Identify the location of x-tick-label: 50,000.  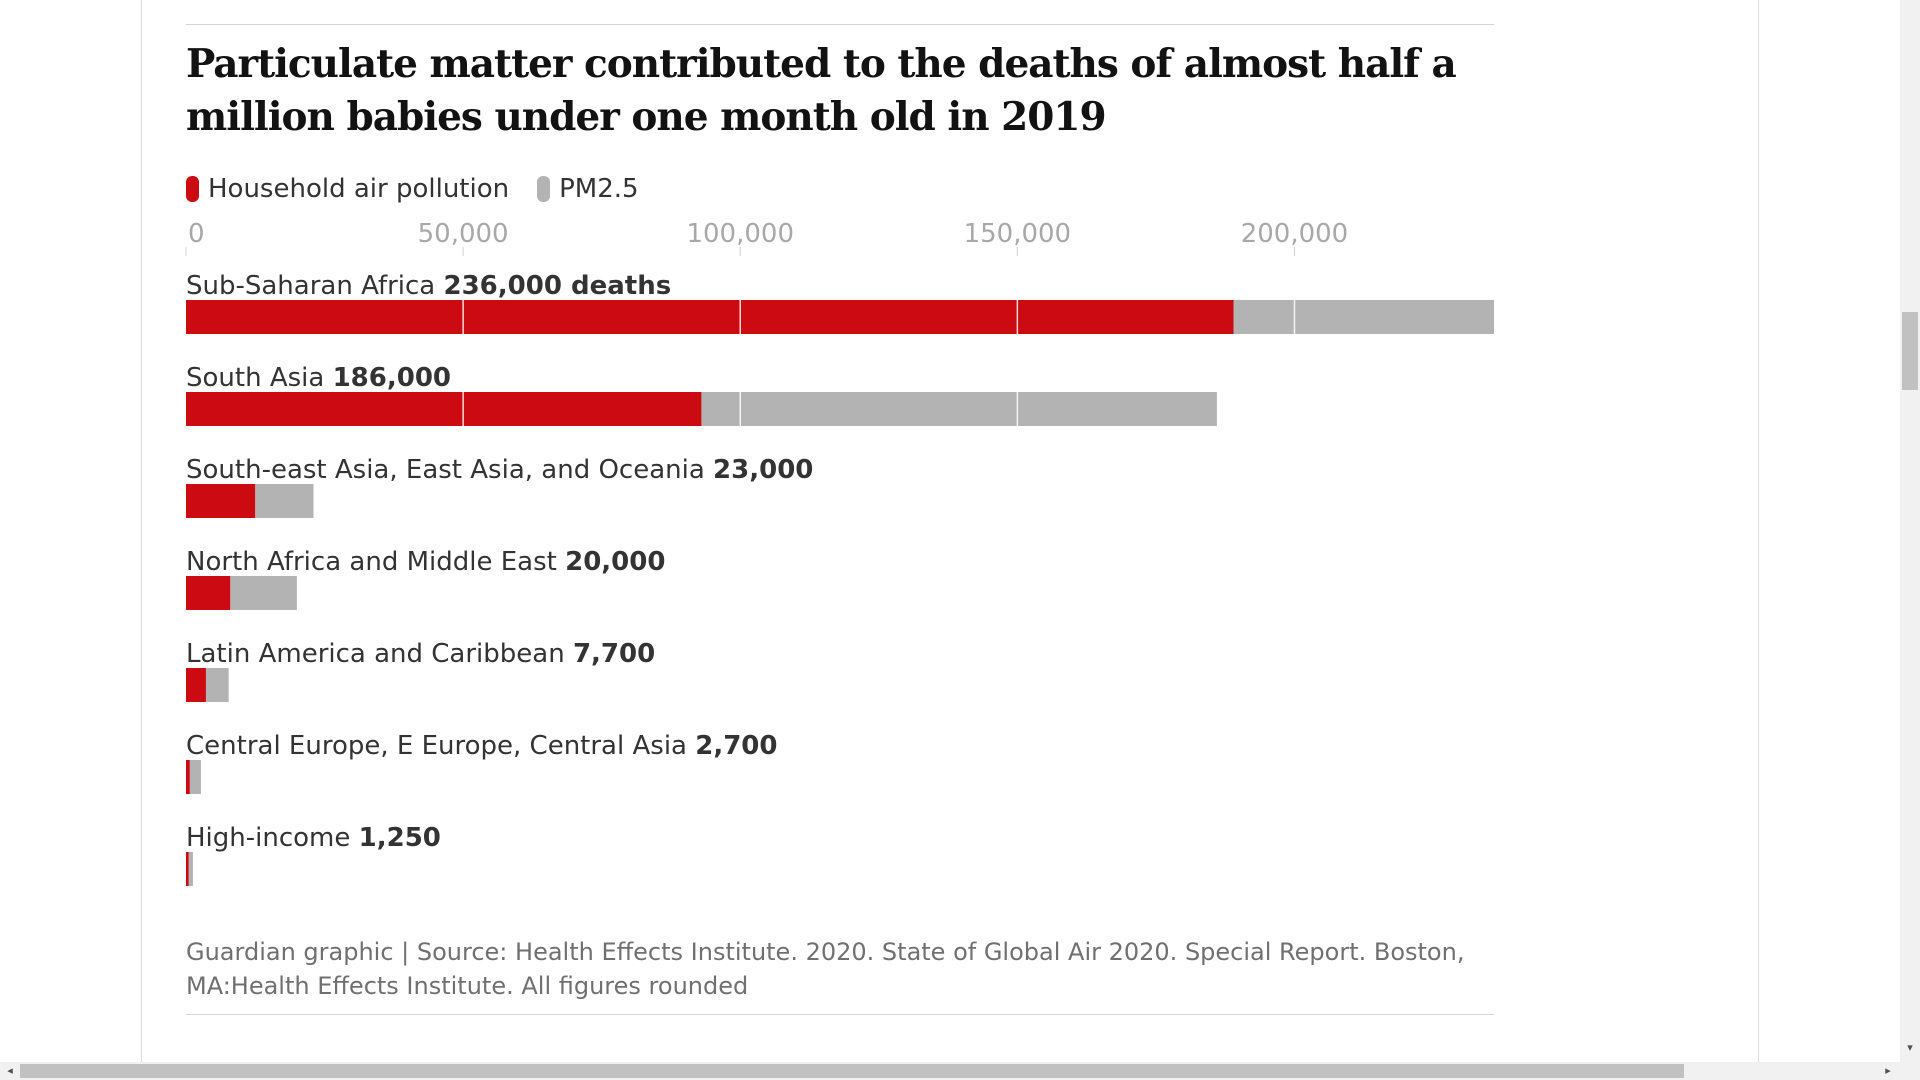
(463, 234).